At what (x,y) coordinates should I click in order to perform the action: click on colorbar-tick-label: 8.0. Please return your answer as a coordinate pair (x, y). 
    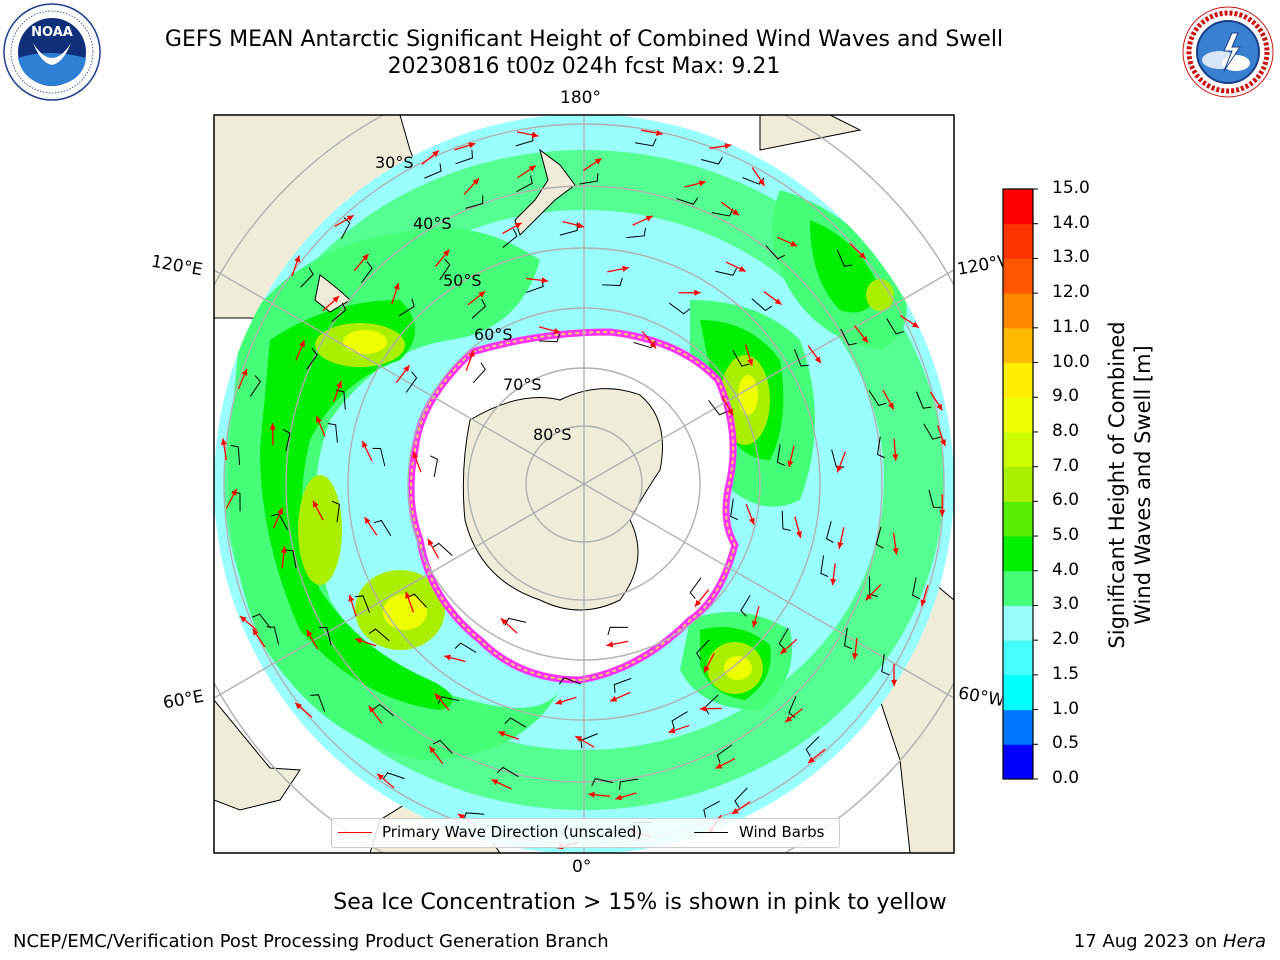
    Looking at the image, I should click on (1066, 430).